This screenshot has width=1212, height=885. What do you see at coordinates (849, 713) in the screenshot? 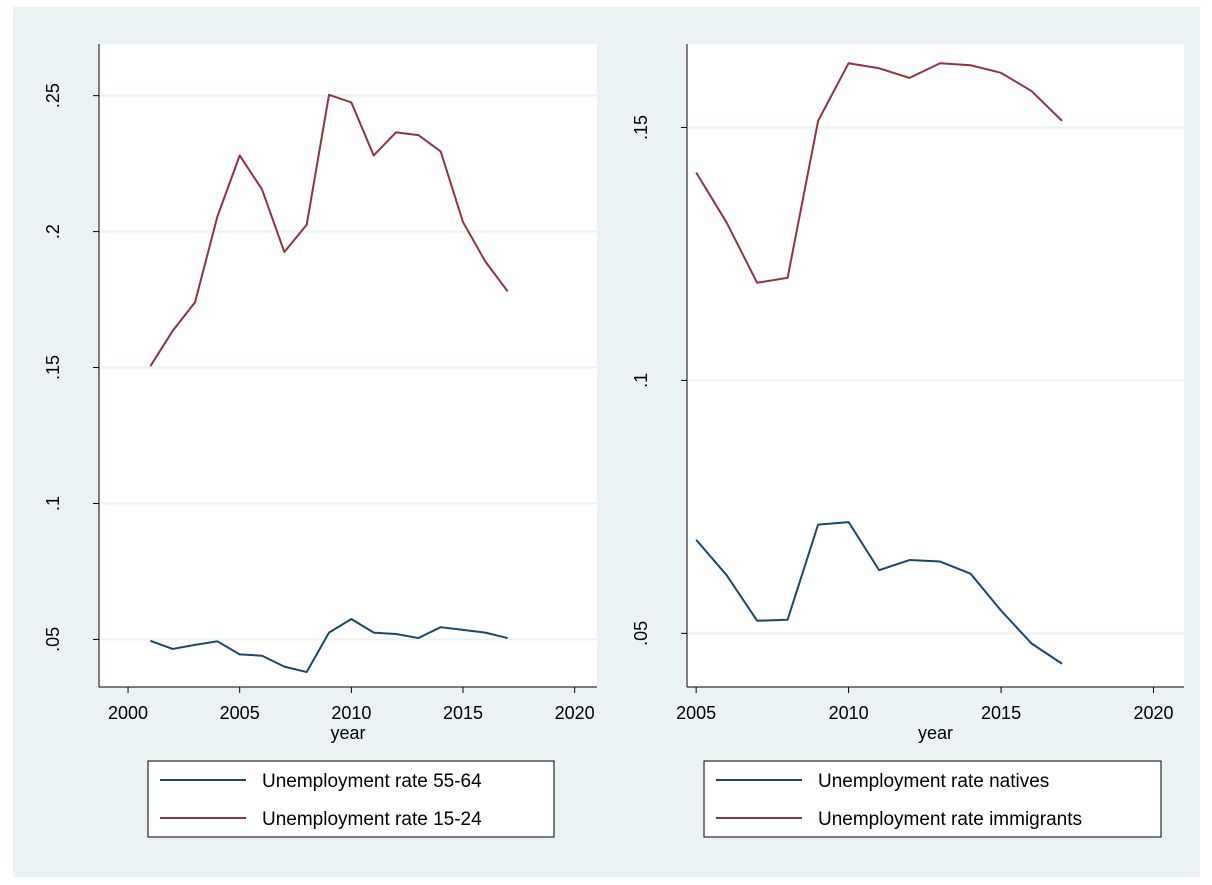
I see `chart-2-x-tick-label-1: 2010` at bounding box center [849, 713].